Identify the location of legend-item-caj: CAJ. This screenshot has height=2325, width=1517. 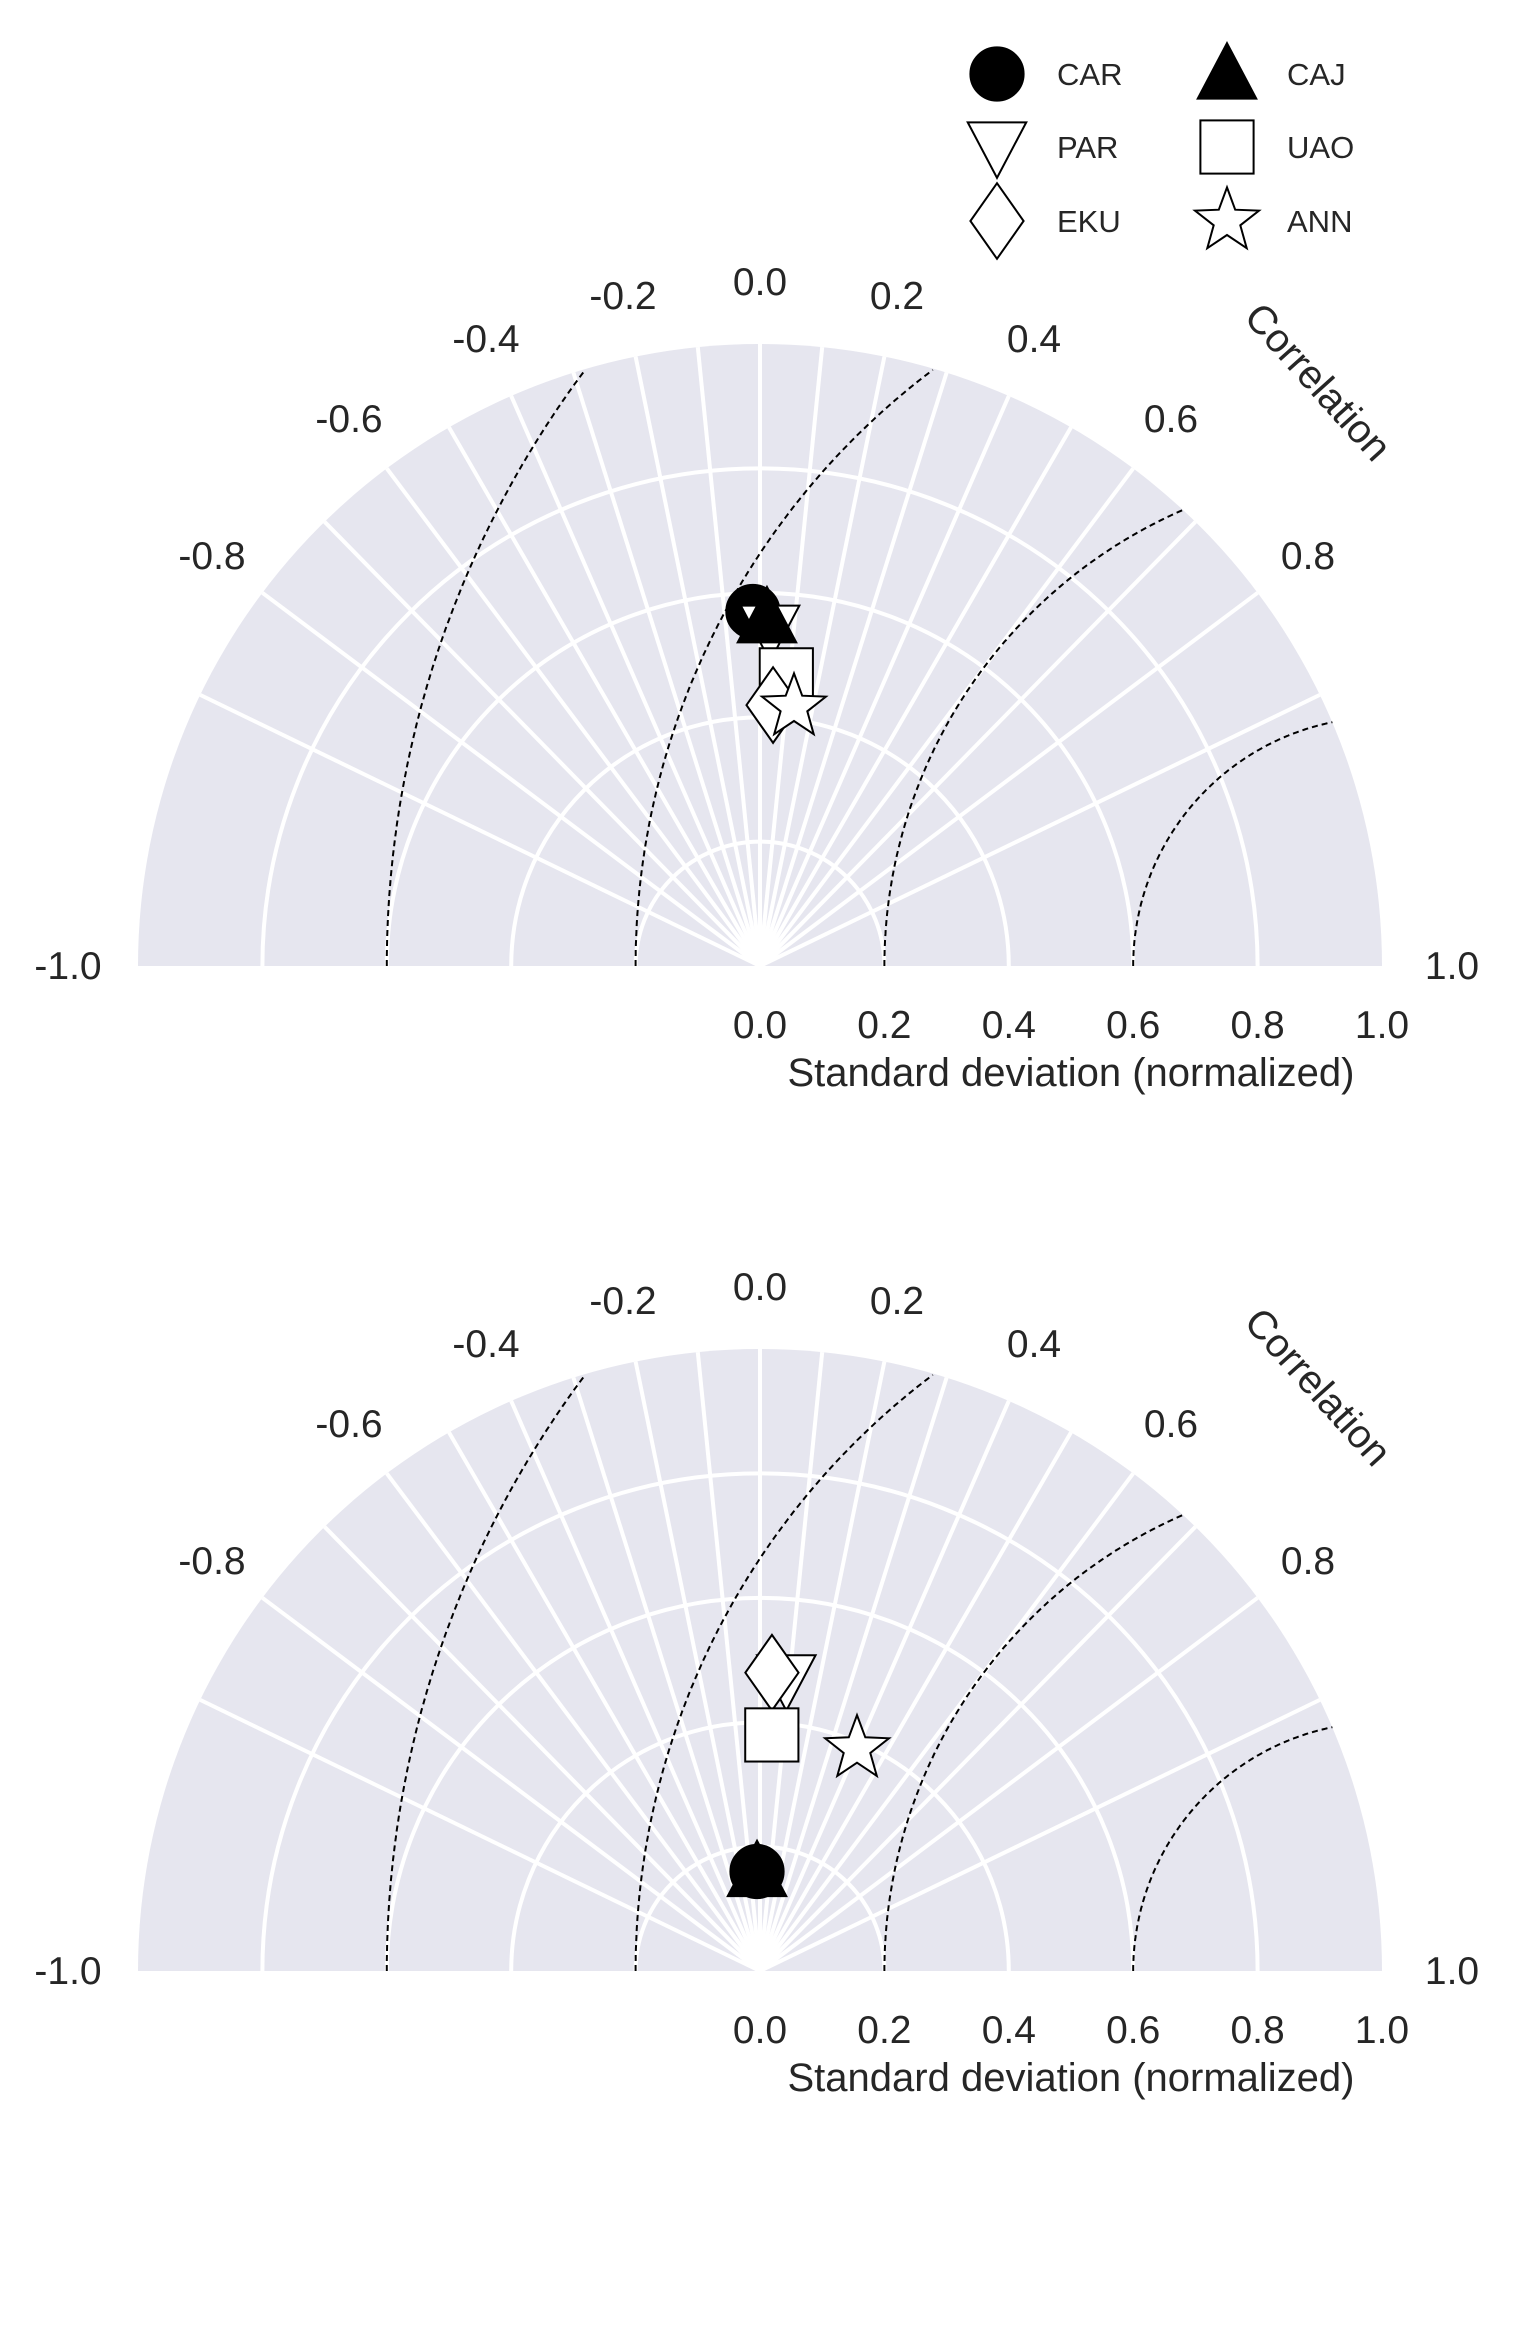
(1271, 70).